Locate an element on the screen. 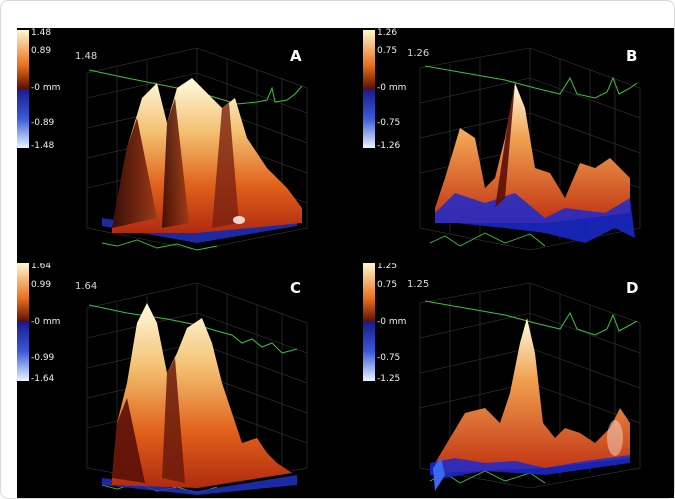 The image size is (675, 499). panel-d-label: D is located at coordinates (632, 288).